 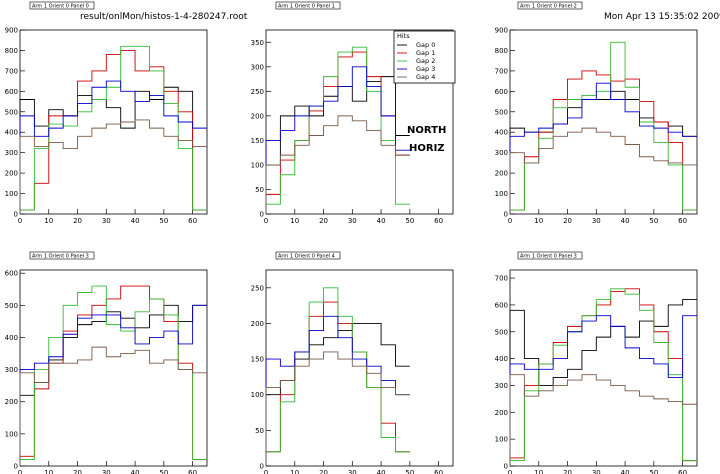 I want to click on y-tick-label: 350, so click(x=257, y=43).